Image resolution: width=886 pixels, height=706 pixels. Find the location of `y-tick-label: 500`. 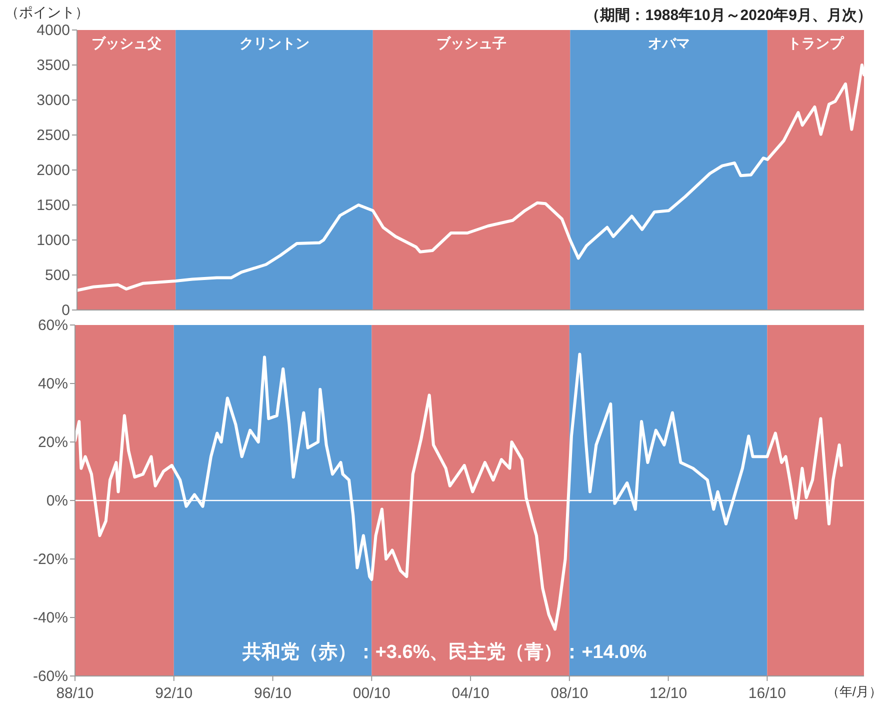

y-tick-label: 500 is located at coordinates (57, 275).